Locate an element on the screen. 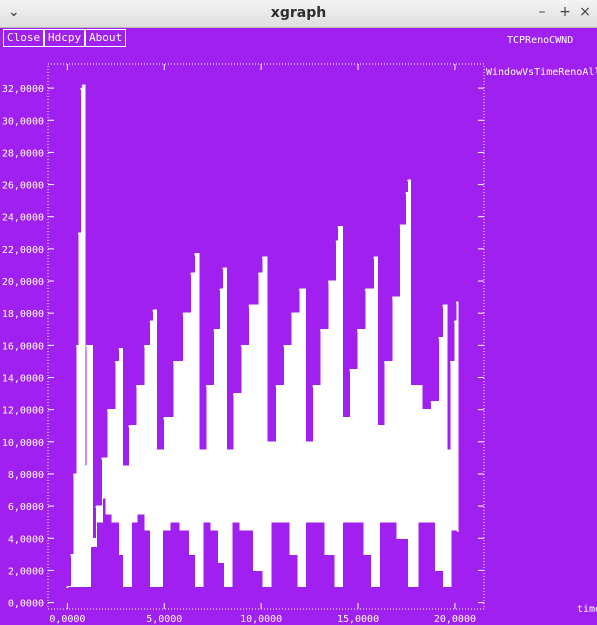 This screenshot has height=625, width=597. window-titlebar: ⌄ xgraph – + × is located at coordinates (298, 14).